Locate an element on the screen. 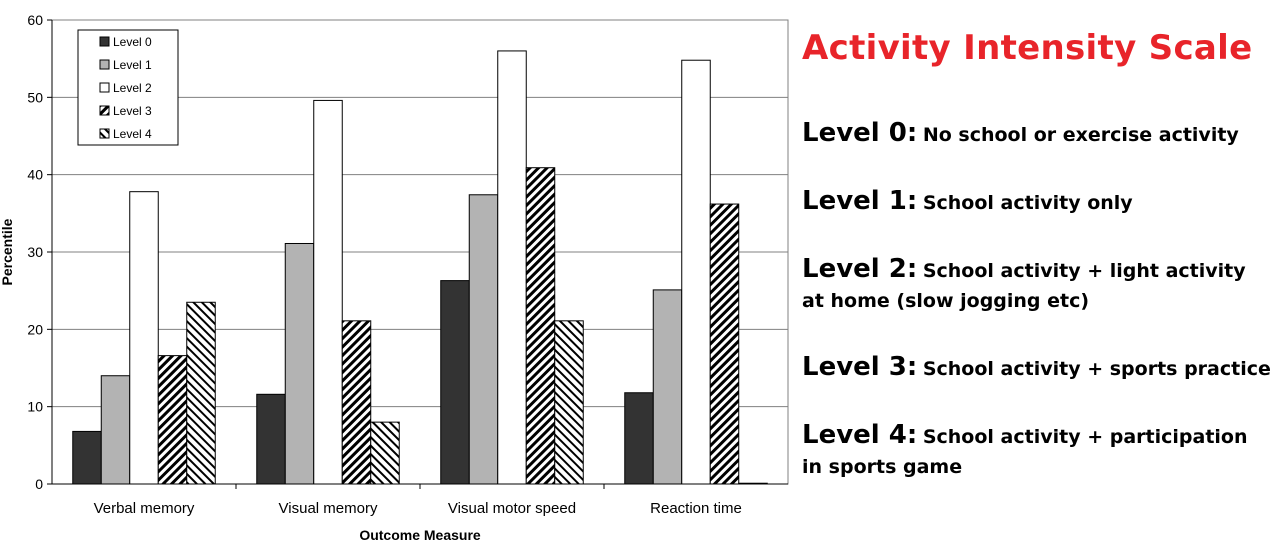 This screenshot has height=546, width=1279. bar-level-0-visual-memory is located at coordinates (271, 439).